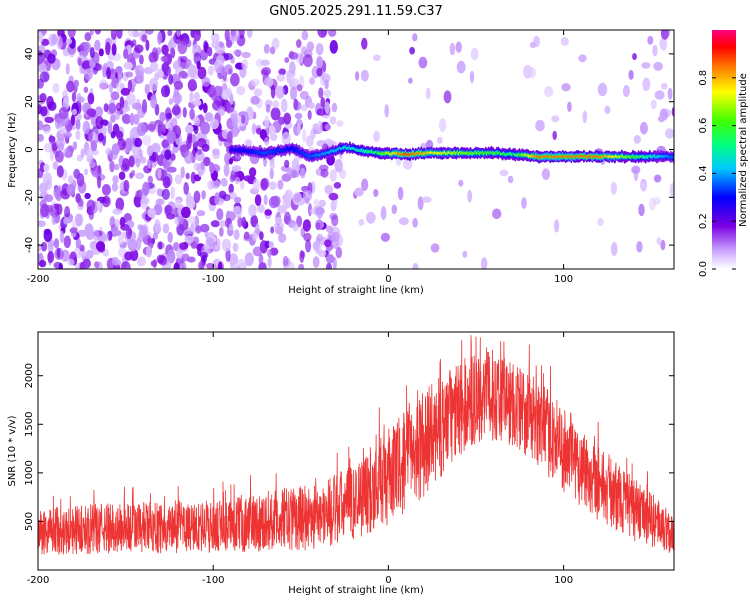  What do you see at coordinates (213, 279) in the screenshot?
I see `x-tick-label: -100` at bounding box center [213, 279].